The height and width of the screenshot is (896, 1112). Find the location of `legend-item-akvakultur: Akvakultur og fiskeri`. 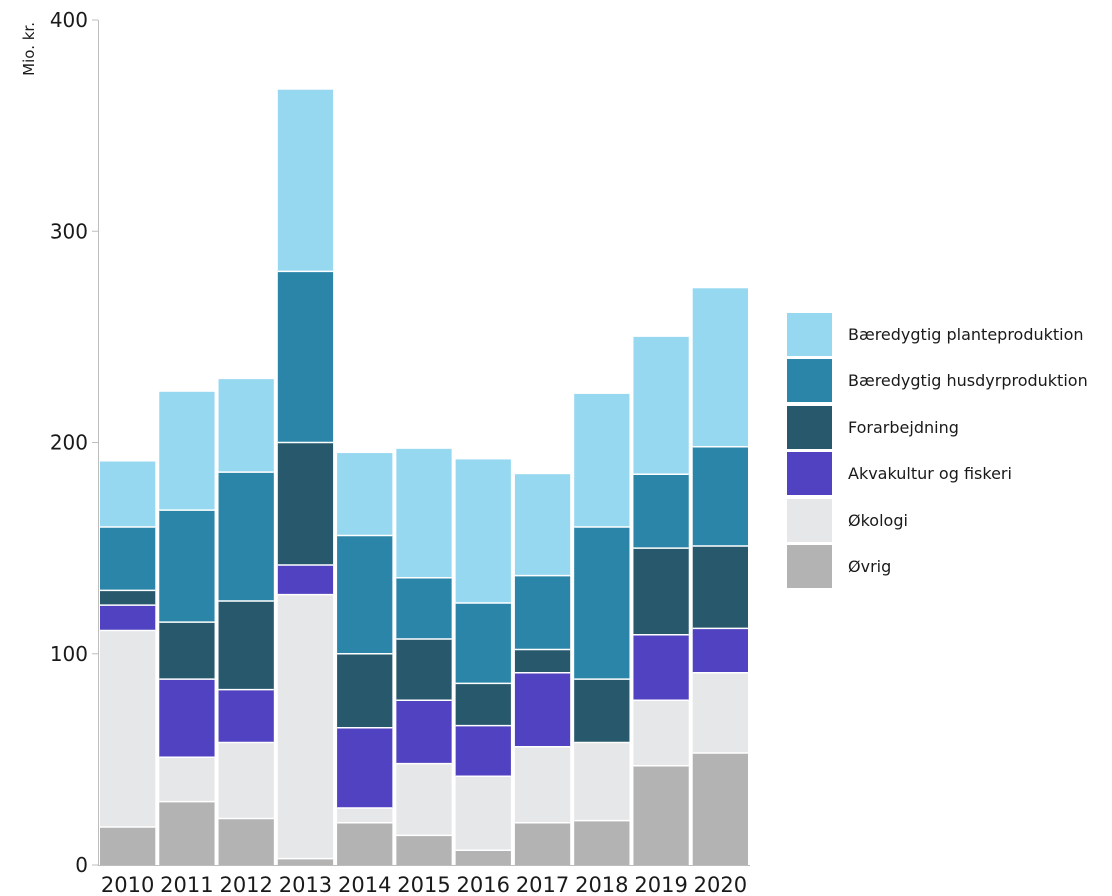

legend-item-akvakultur: Akvakultur og fiskeri is located at coordinates (937, 474).